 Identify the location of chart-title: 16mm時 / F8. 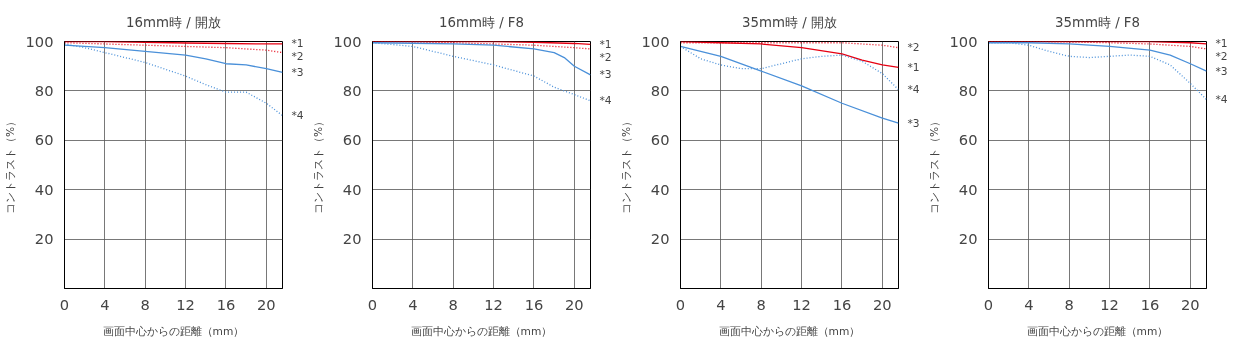
(481, 22).